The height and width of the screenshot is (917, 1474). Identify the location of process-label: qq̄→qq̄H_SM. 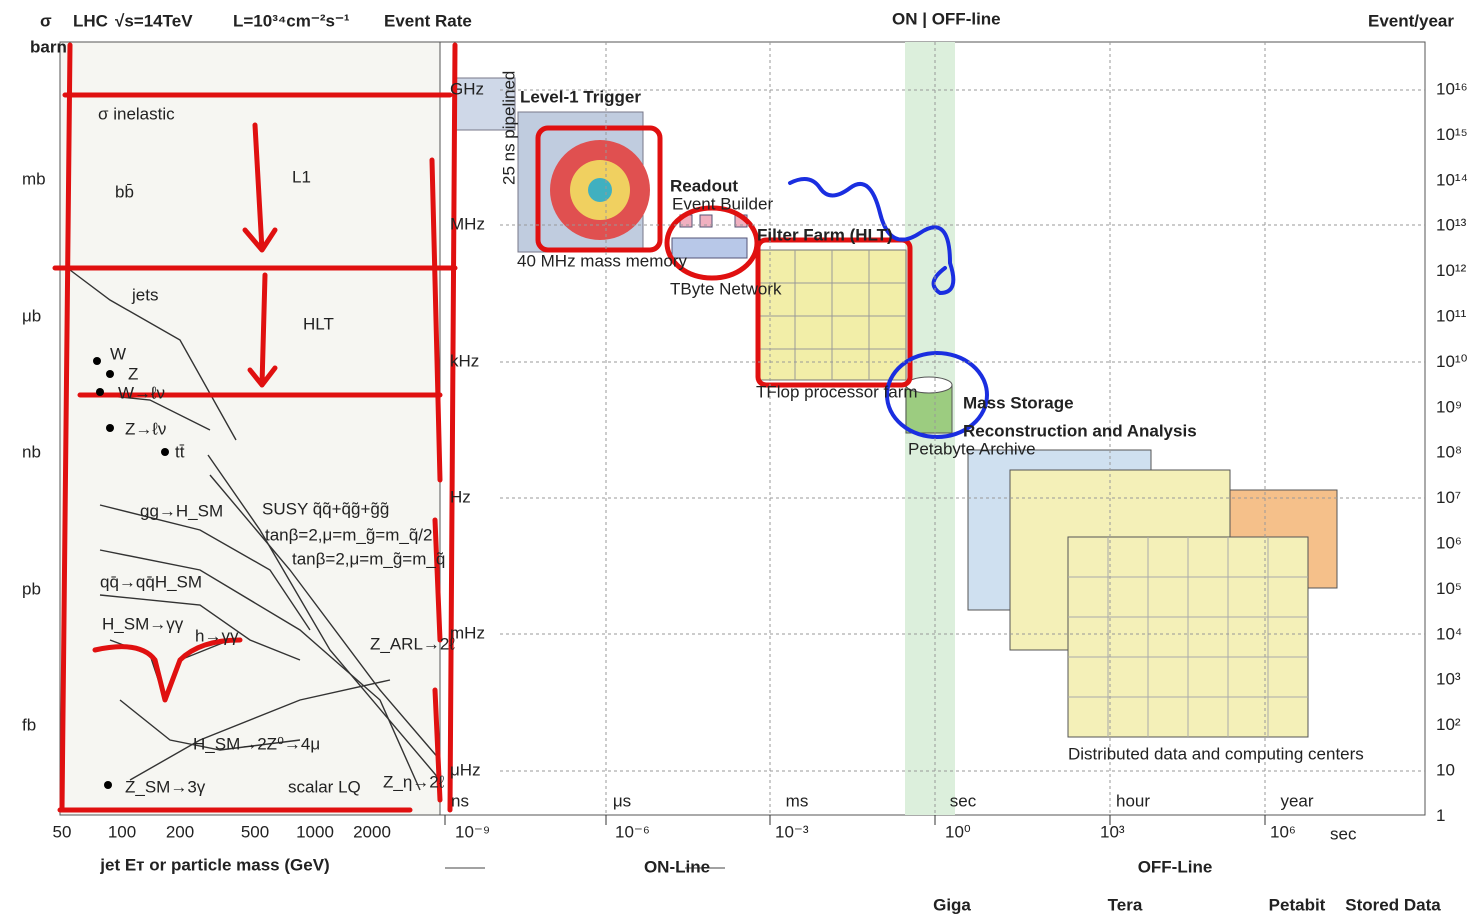
(151, 581).